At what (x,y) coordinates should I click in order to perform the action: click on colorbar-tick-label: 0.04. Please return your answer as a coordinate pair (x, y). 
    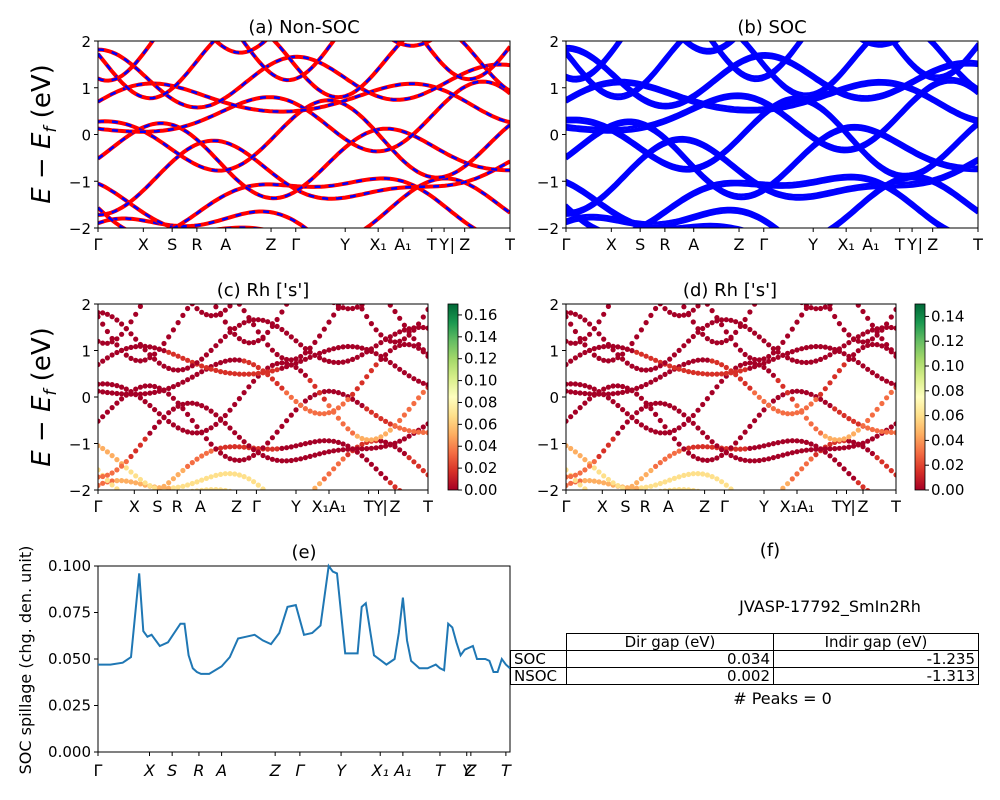
    Looking at the image, I should click on (947, 440).